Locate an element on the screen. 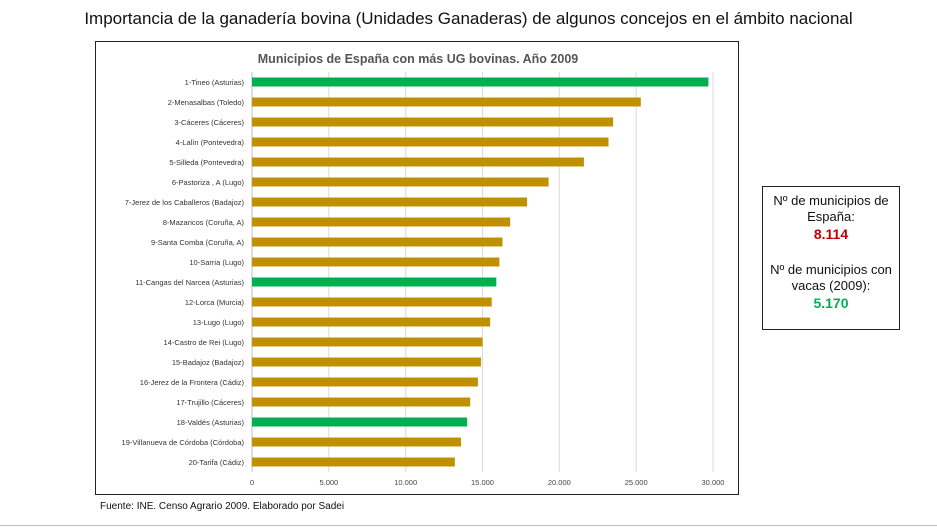  category-label: 14-Castro de Rei (Lugo) is located at coordinates (204, 342).